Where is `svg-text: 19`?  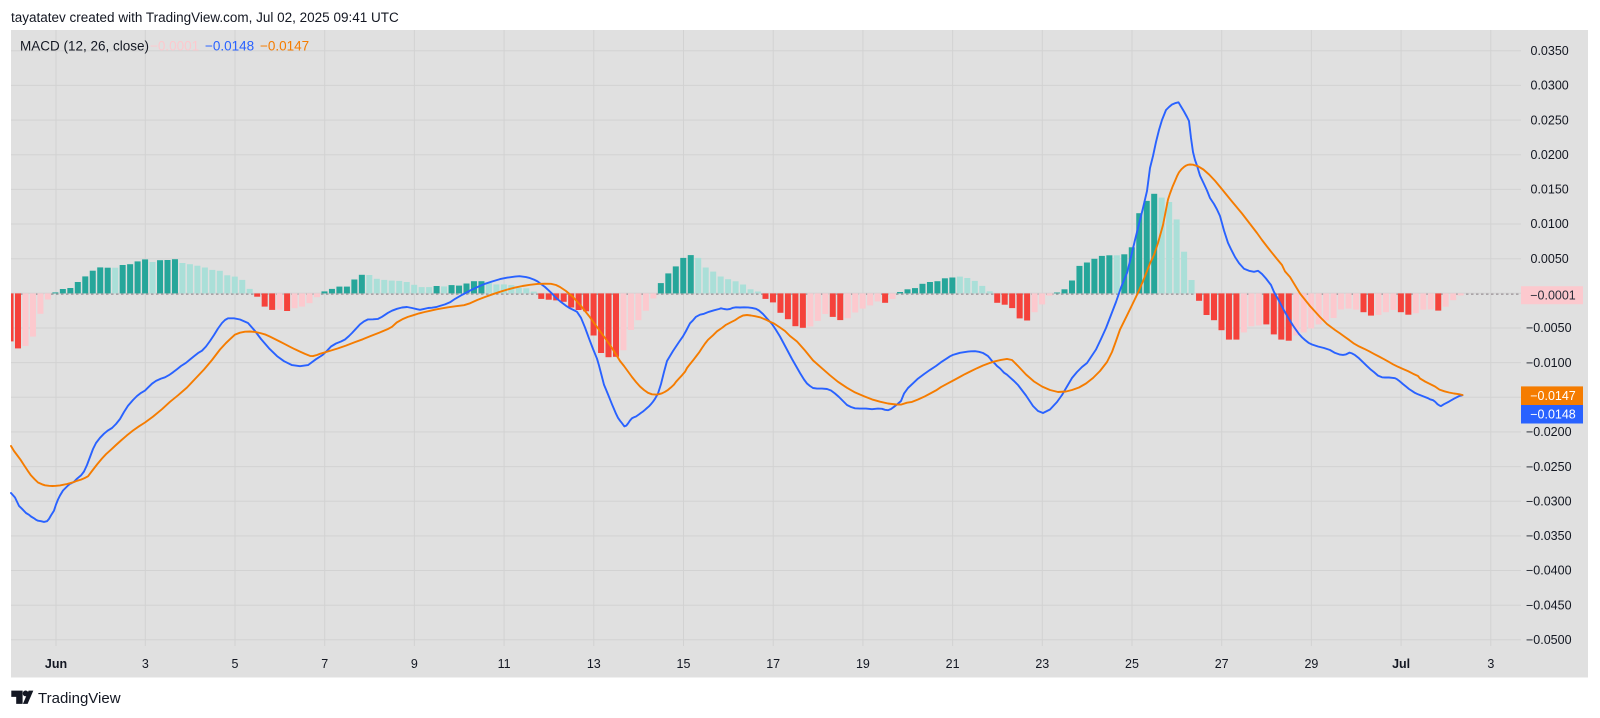 svg-text: 19 is located at coordinates (863, 664).